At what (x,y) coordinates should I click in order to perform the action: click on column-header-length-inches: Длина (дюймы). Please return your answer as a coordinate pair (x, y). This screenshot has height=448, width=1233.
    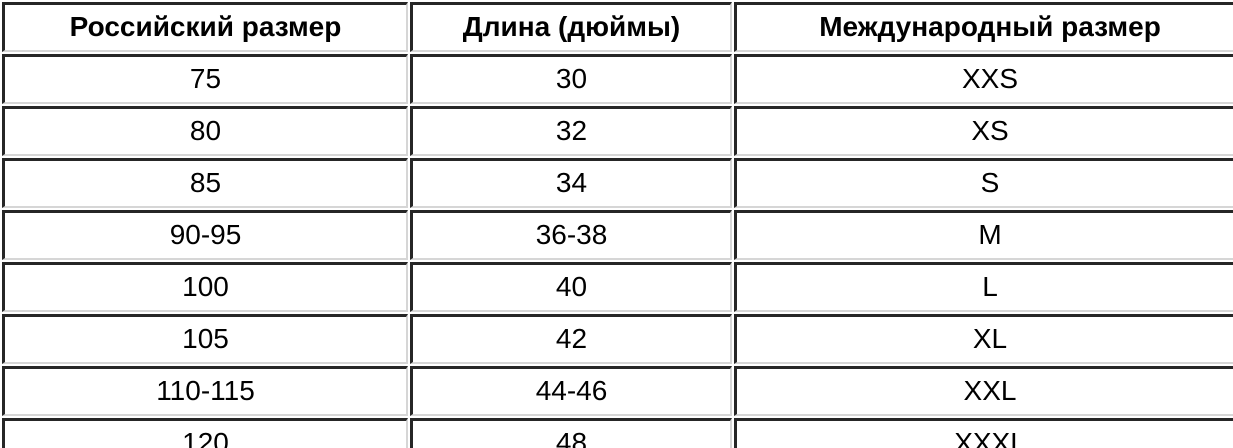
    Looking at the image, I should click on (571, 27).